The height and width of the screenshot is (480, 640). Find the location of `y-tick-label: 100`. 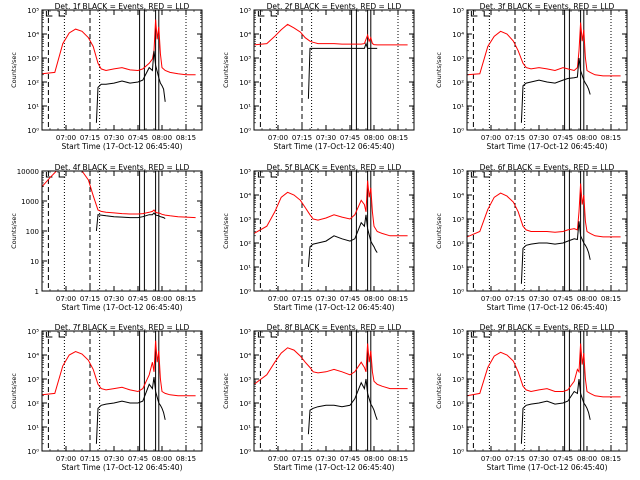

y-tick-label: 100 is located at coordinates (32, 232).